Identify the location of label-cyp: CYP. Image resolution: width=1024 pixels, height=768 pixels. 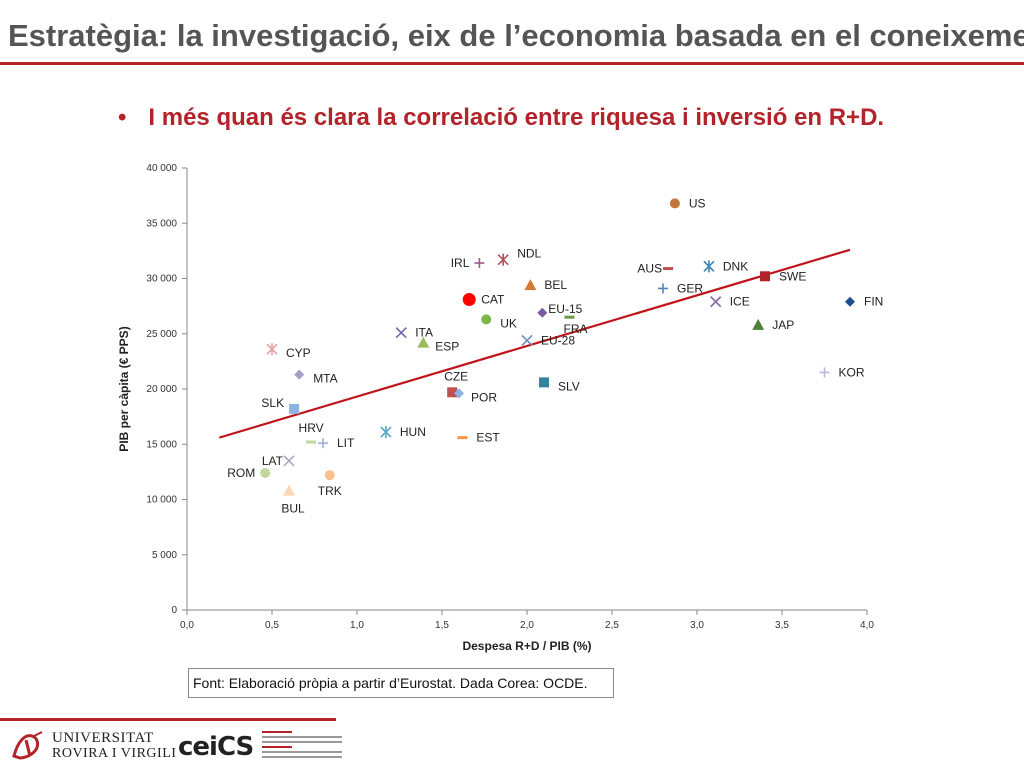
(298, 353).